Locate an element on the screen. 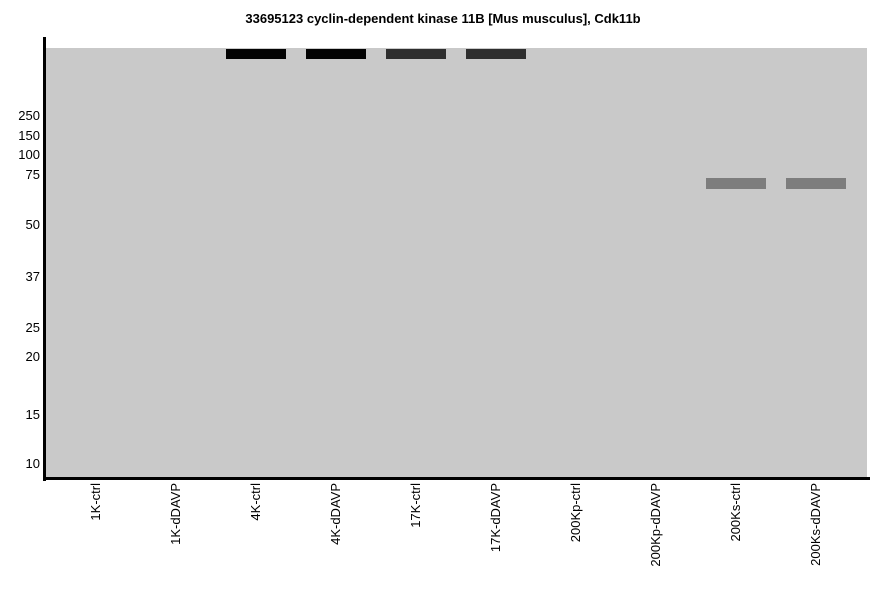 The image size is (886, 595). x-axis-spine is located at coordinates (456, 478).